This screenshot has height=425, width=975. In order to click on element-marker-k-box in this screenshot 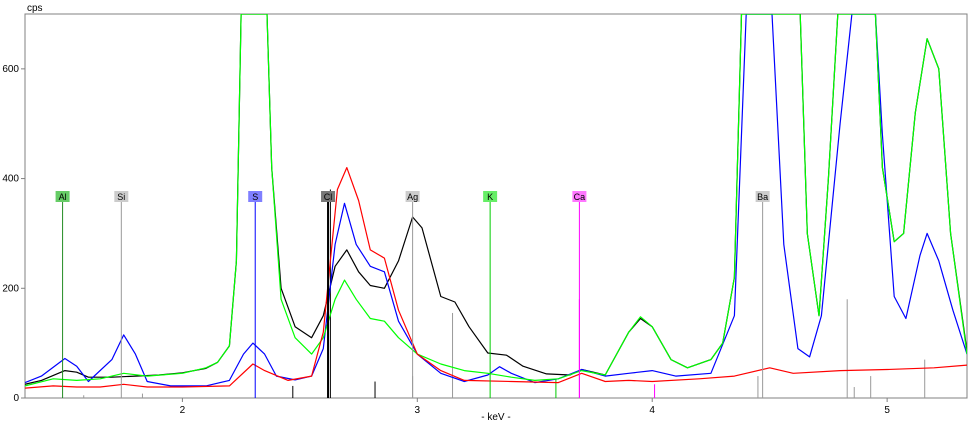, I will do `click(490, 196)`.